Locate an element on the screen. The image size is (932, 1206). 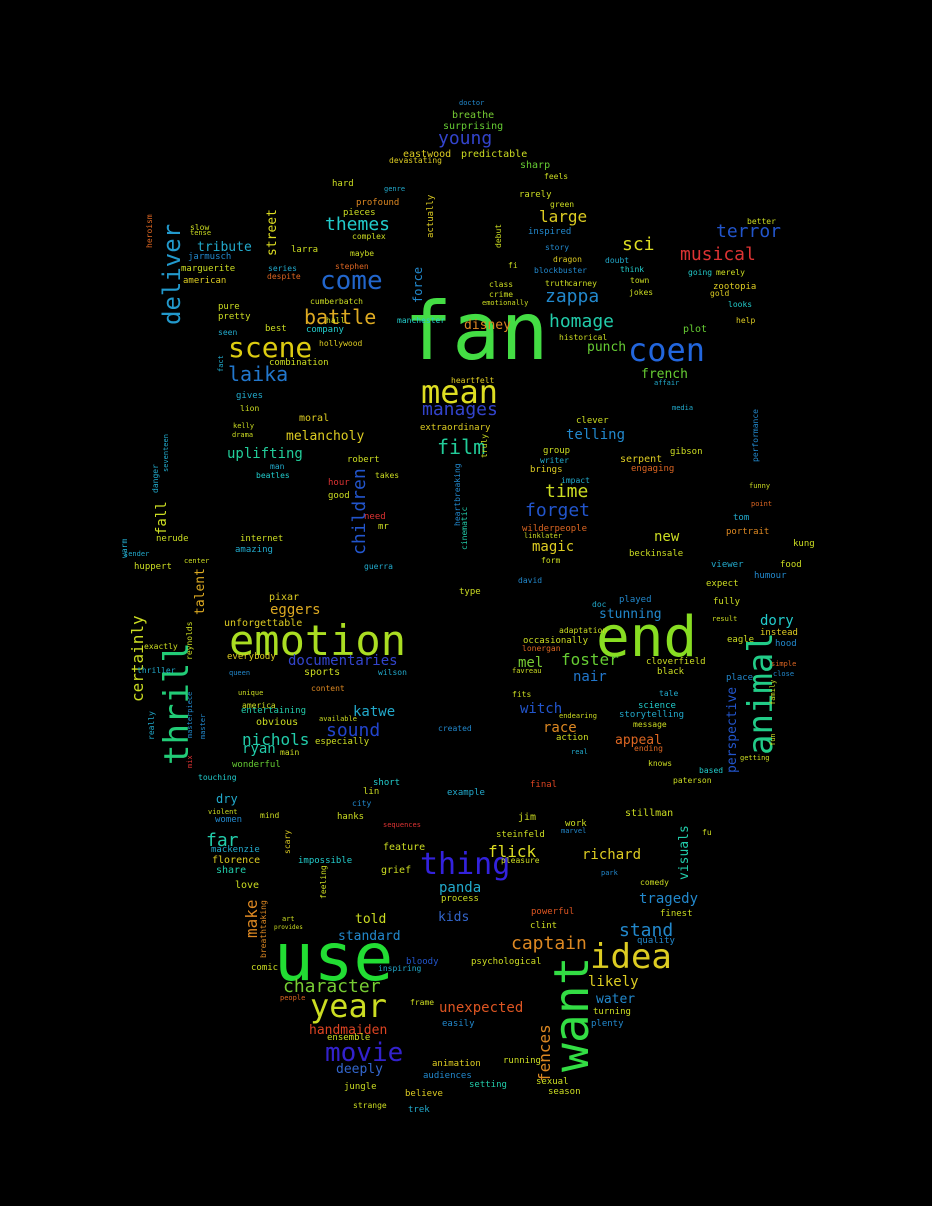
word-genre: genre is located at coordinates (395, 189).